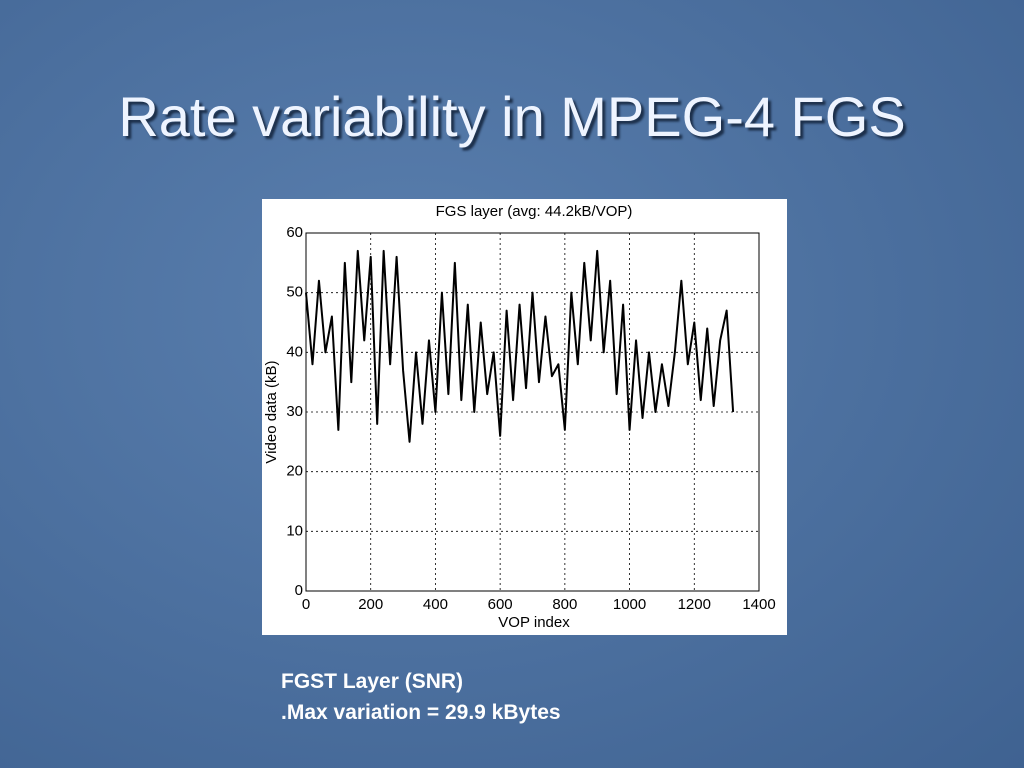 The height and width of the screenshot is (768, 1024). Describe the element at coordinates (294, 530) in the screenshot. I see `y-tick-label: 10` at that location.